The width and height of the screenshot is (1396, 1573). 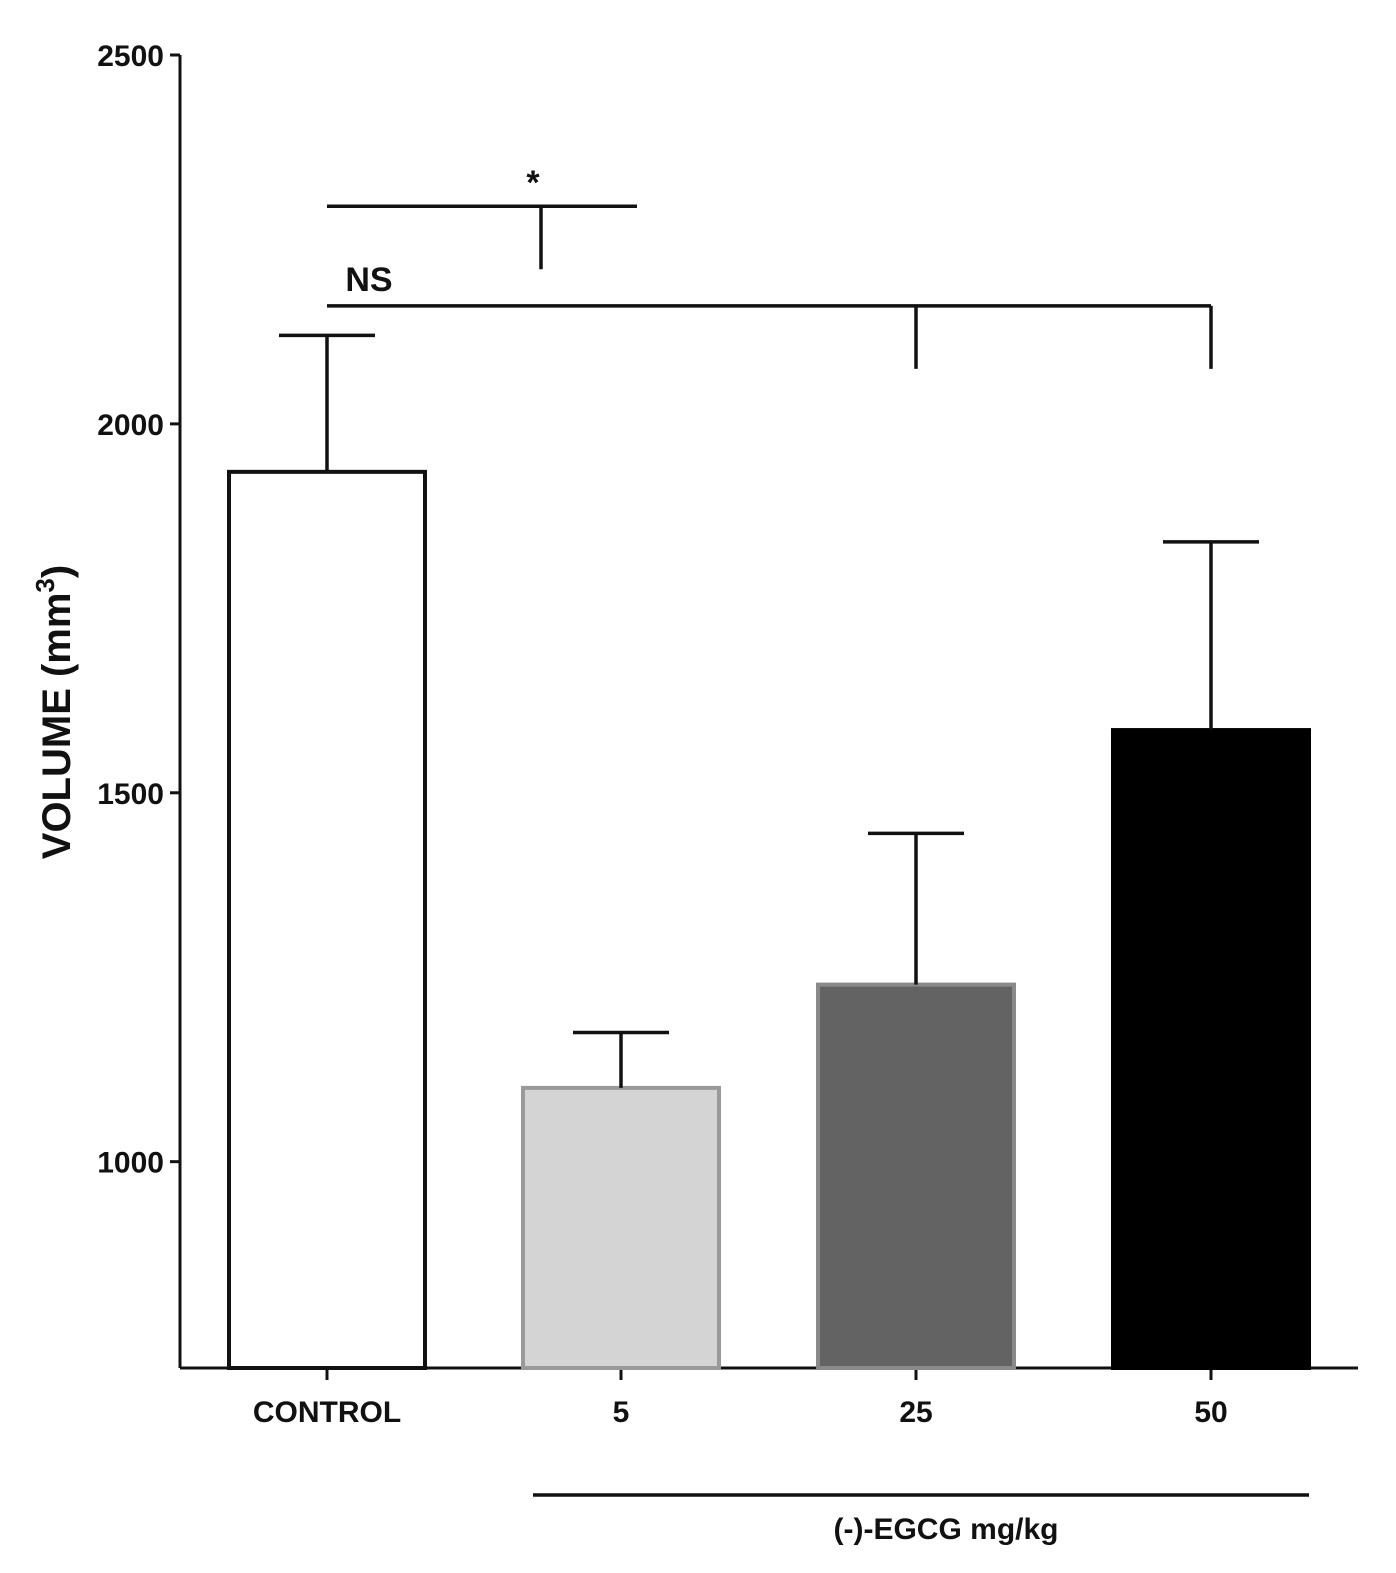 What do you see at coordinates (533, 183) in the screenshot?
I see `significance-label: *` at bounding box center [533, 183].